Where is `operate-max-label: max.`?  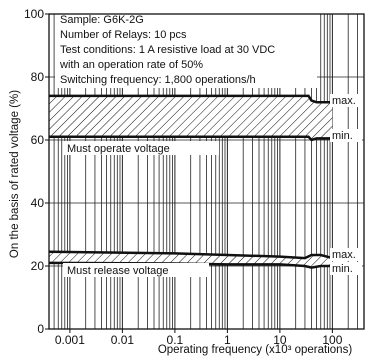 operate-max-label: max. is located at coordinates (344, 101).